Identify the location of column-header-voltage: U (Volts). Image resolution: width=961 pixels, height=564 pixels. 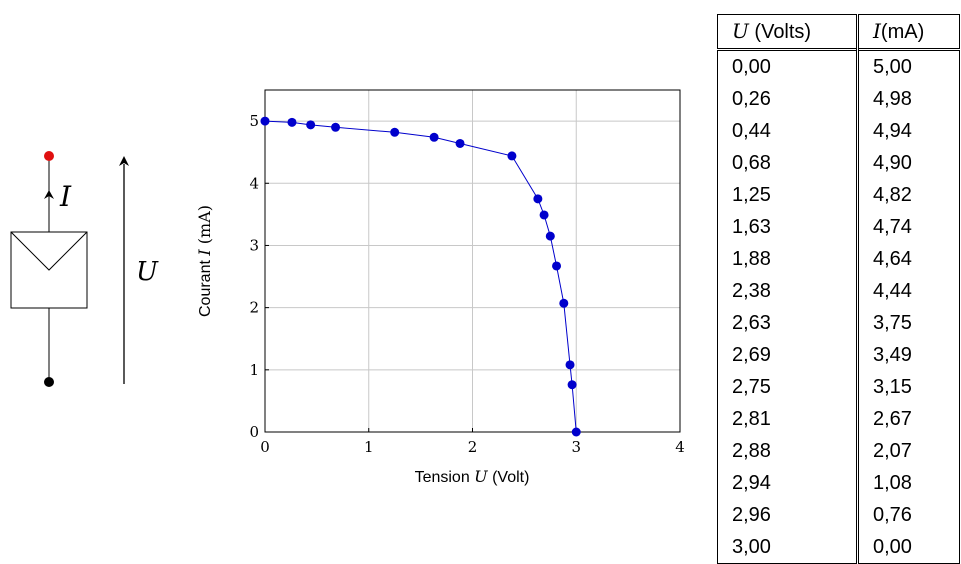
(787, 32).